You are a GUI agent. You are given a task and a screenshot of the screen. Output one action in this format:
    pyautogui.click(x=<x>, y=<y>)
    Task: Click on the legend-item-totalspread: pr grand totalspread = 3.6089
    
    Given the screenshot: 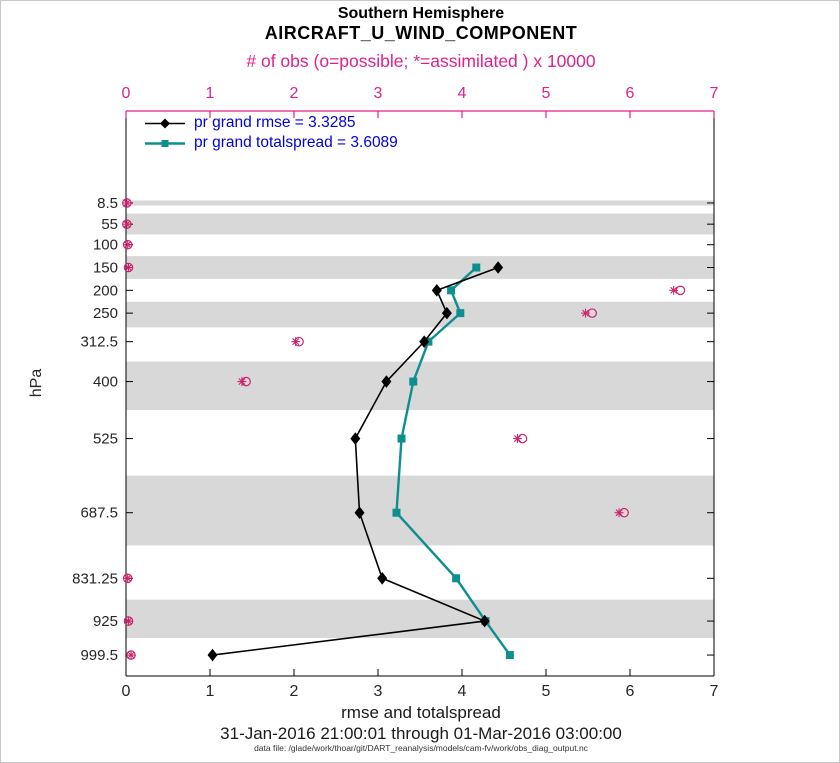 What is the action you would take?
    pyautogui.click(x=270, y=143)
    